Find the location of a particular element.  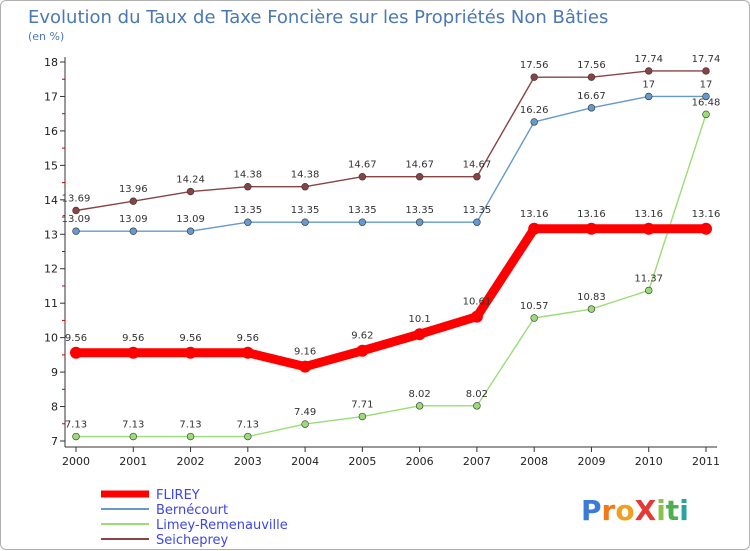

brand-letter: o is located at coordinates (624, 510).